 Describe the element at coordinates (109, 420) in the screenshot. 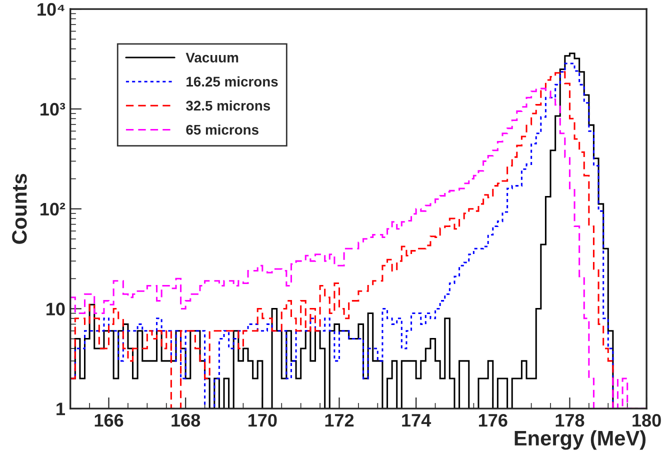

I see `x-tick-label: 166` at that location.